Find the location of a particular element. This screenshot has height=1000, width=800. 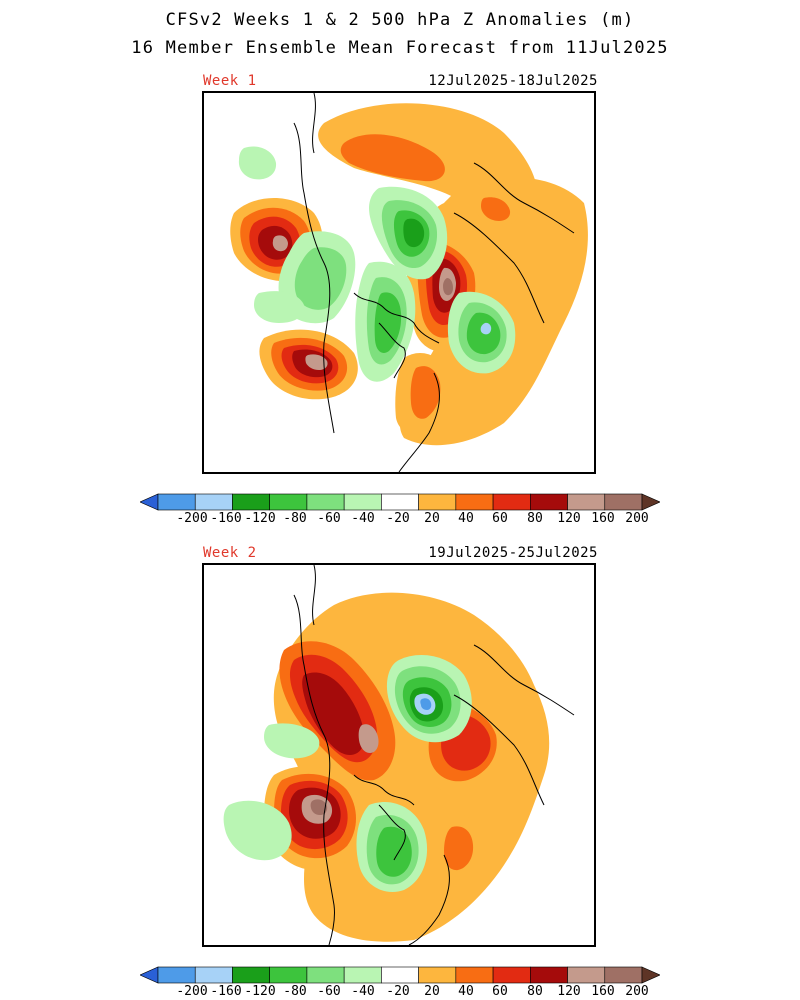

week1-coastlines is located at coordinates (434, 282).